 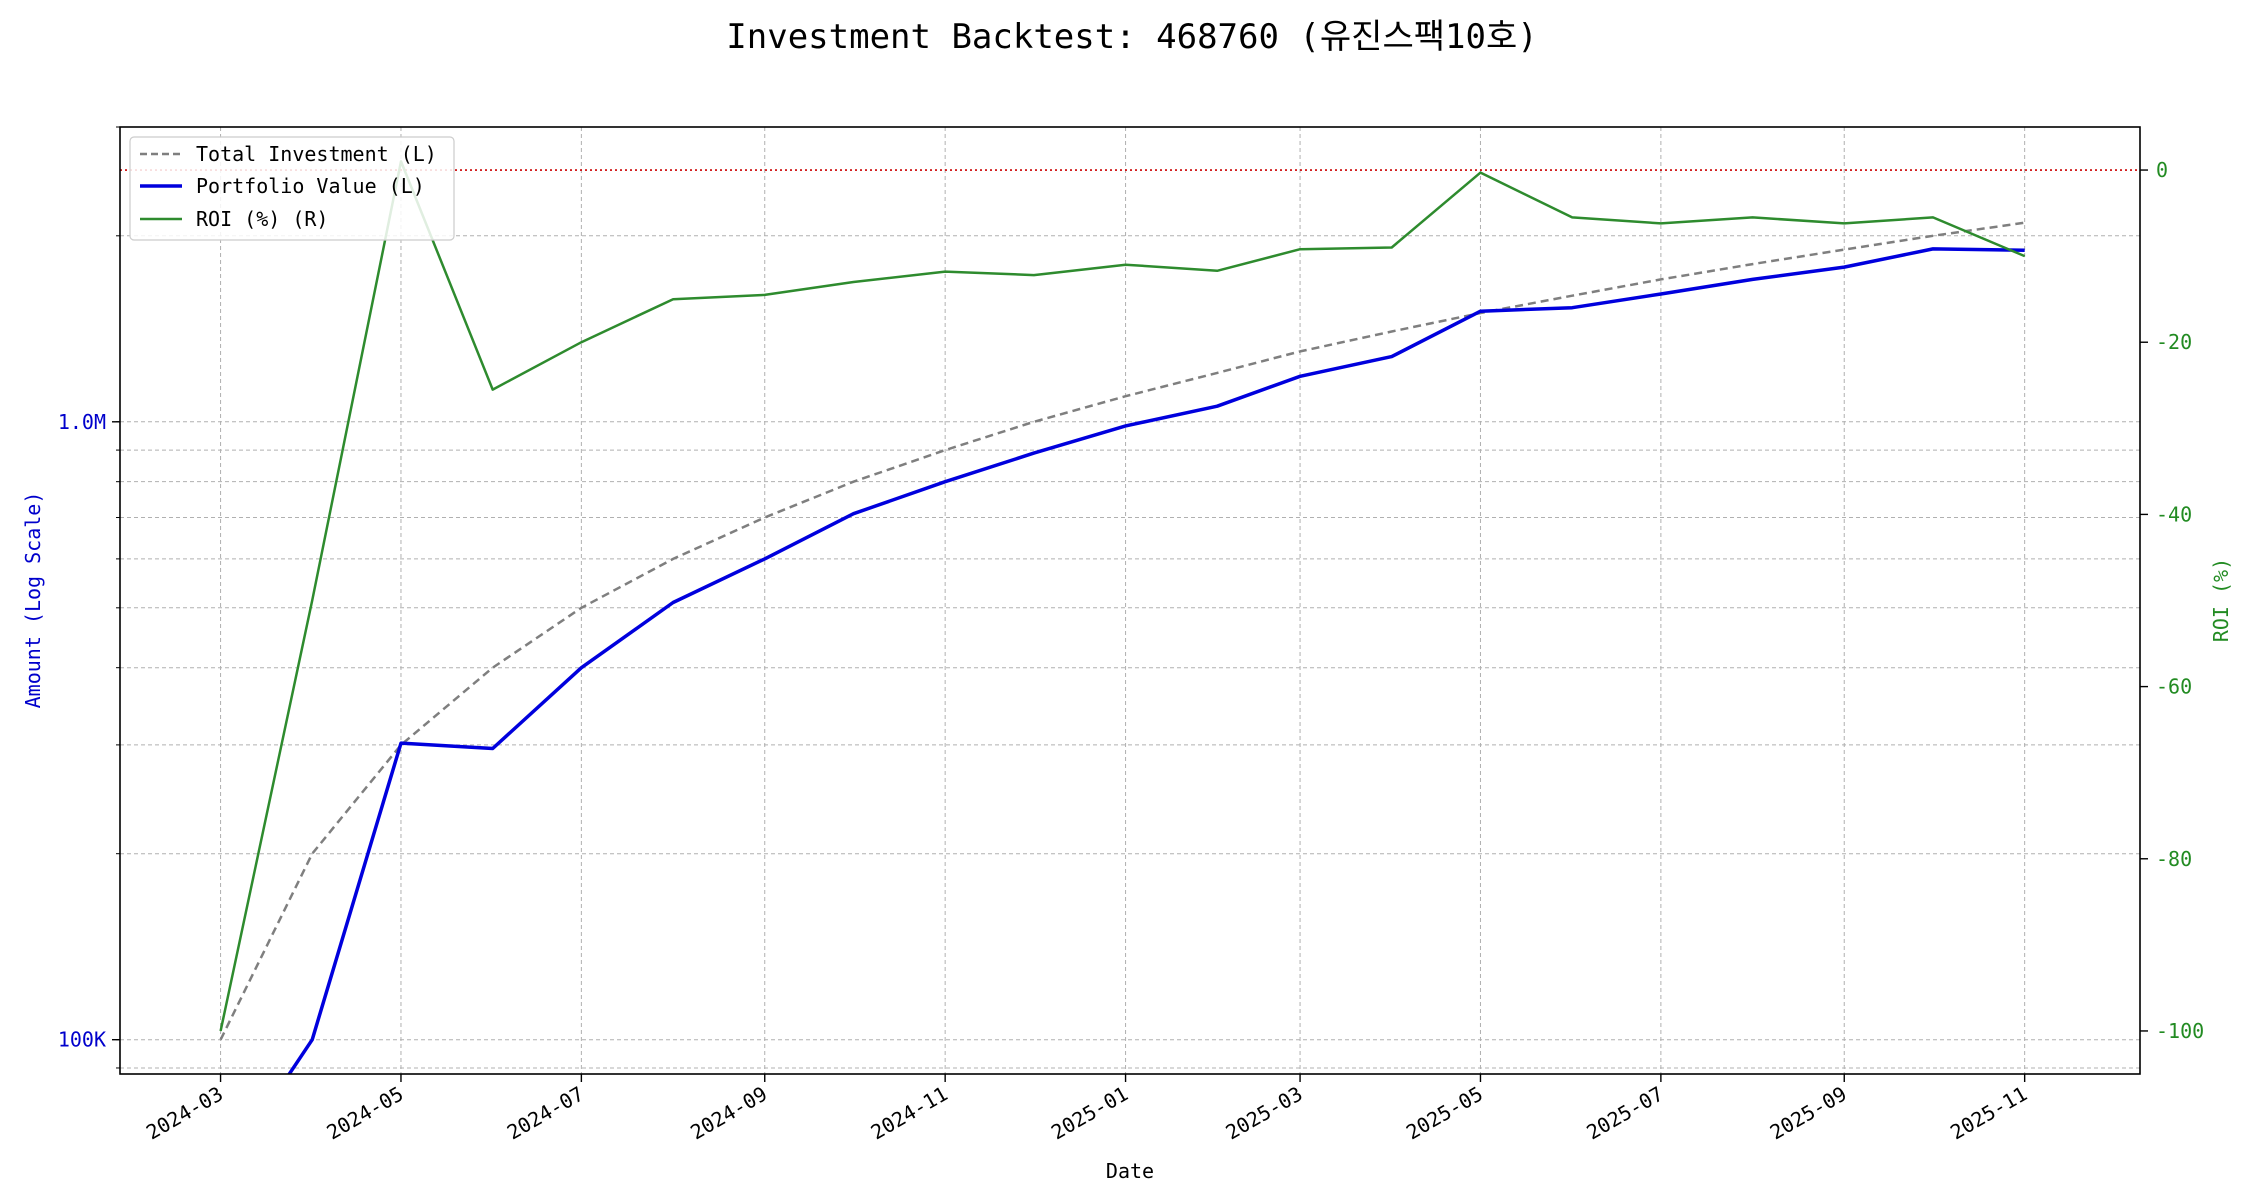 I want to click on chart-title: Investment Backtest: 468760 (유진스팩10호), so click(x=1131, y=37).